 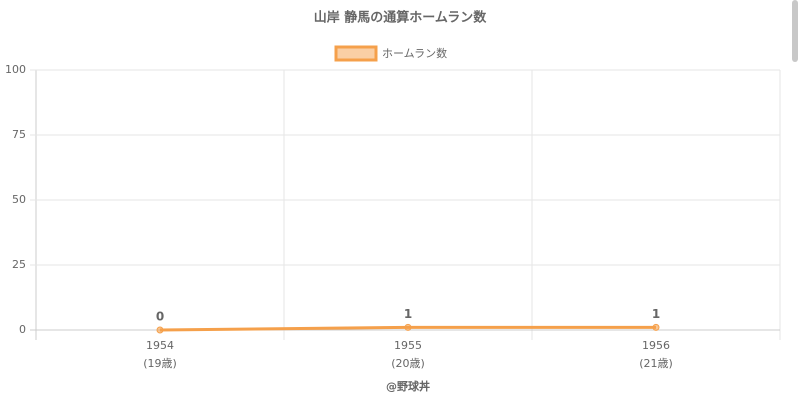 I want to click on x-tick-label: 1955, so click(x=408, y=345).